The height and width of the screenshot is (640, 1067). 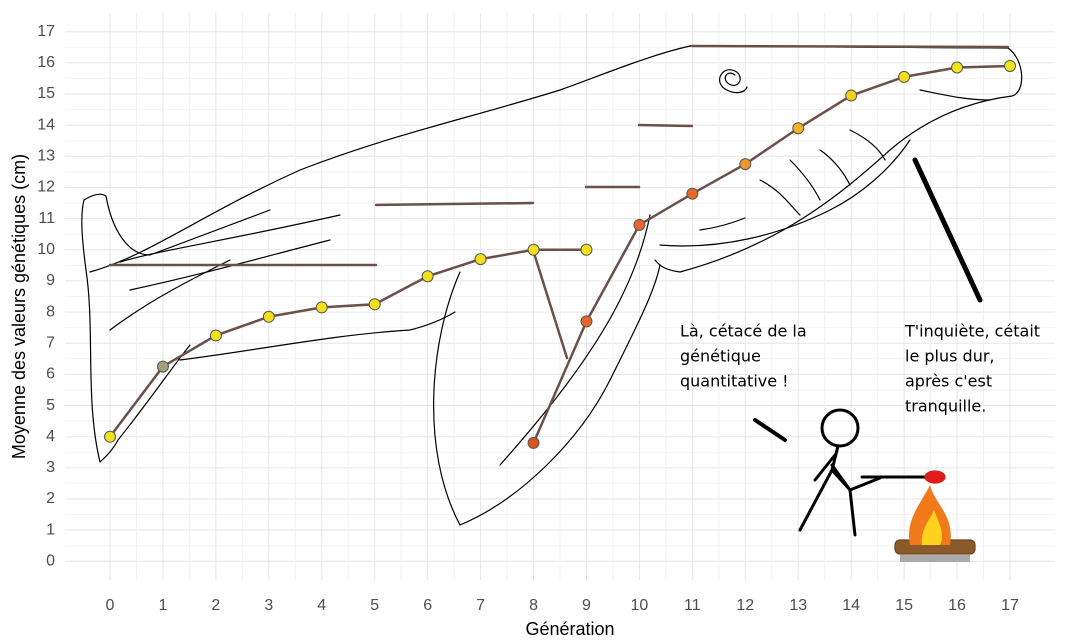 I want to click on speech-text: quantitative !, so click(x=734, y=381).